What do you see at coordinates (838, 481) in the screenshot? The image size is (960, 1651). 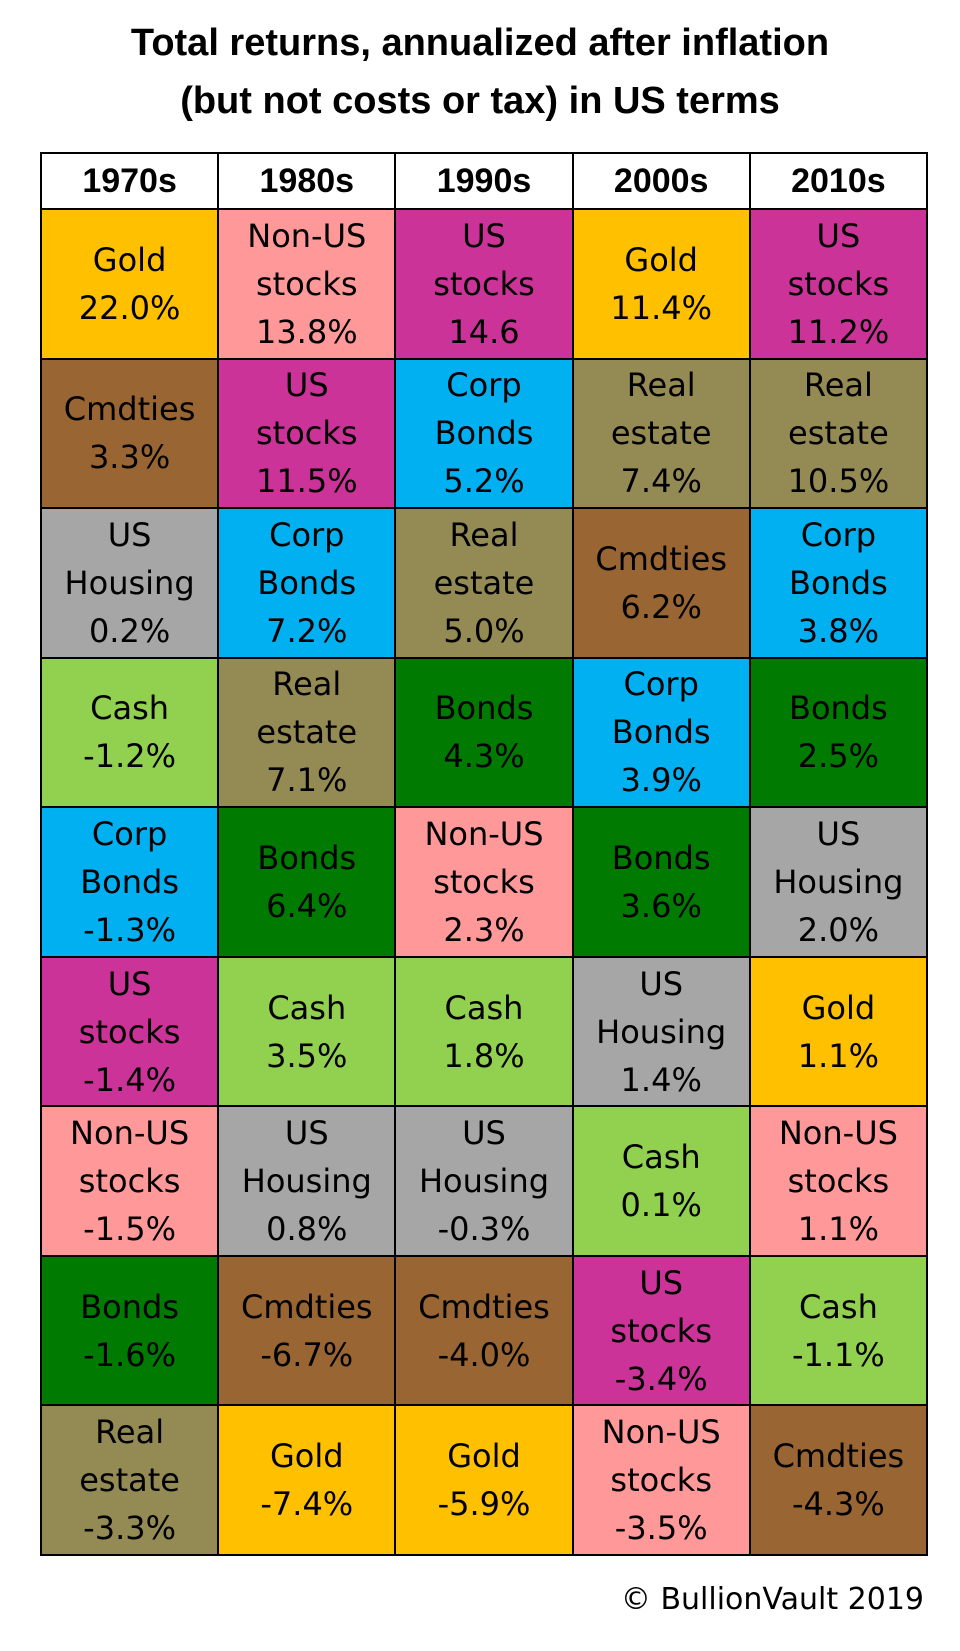 I see `return-value: 10.5%` at bounding box center [838, 481].